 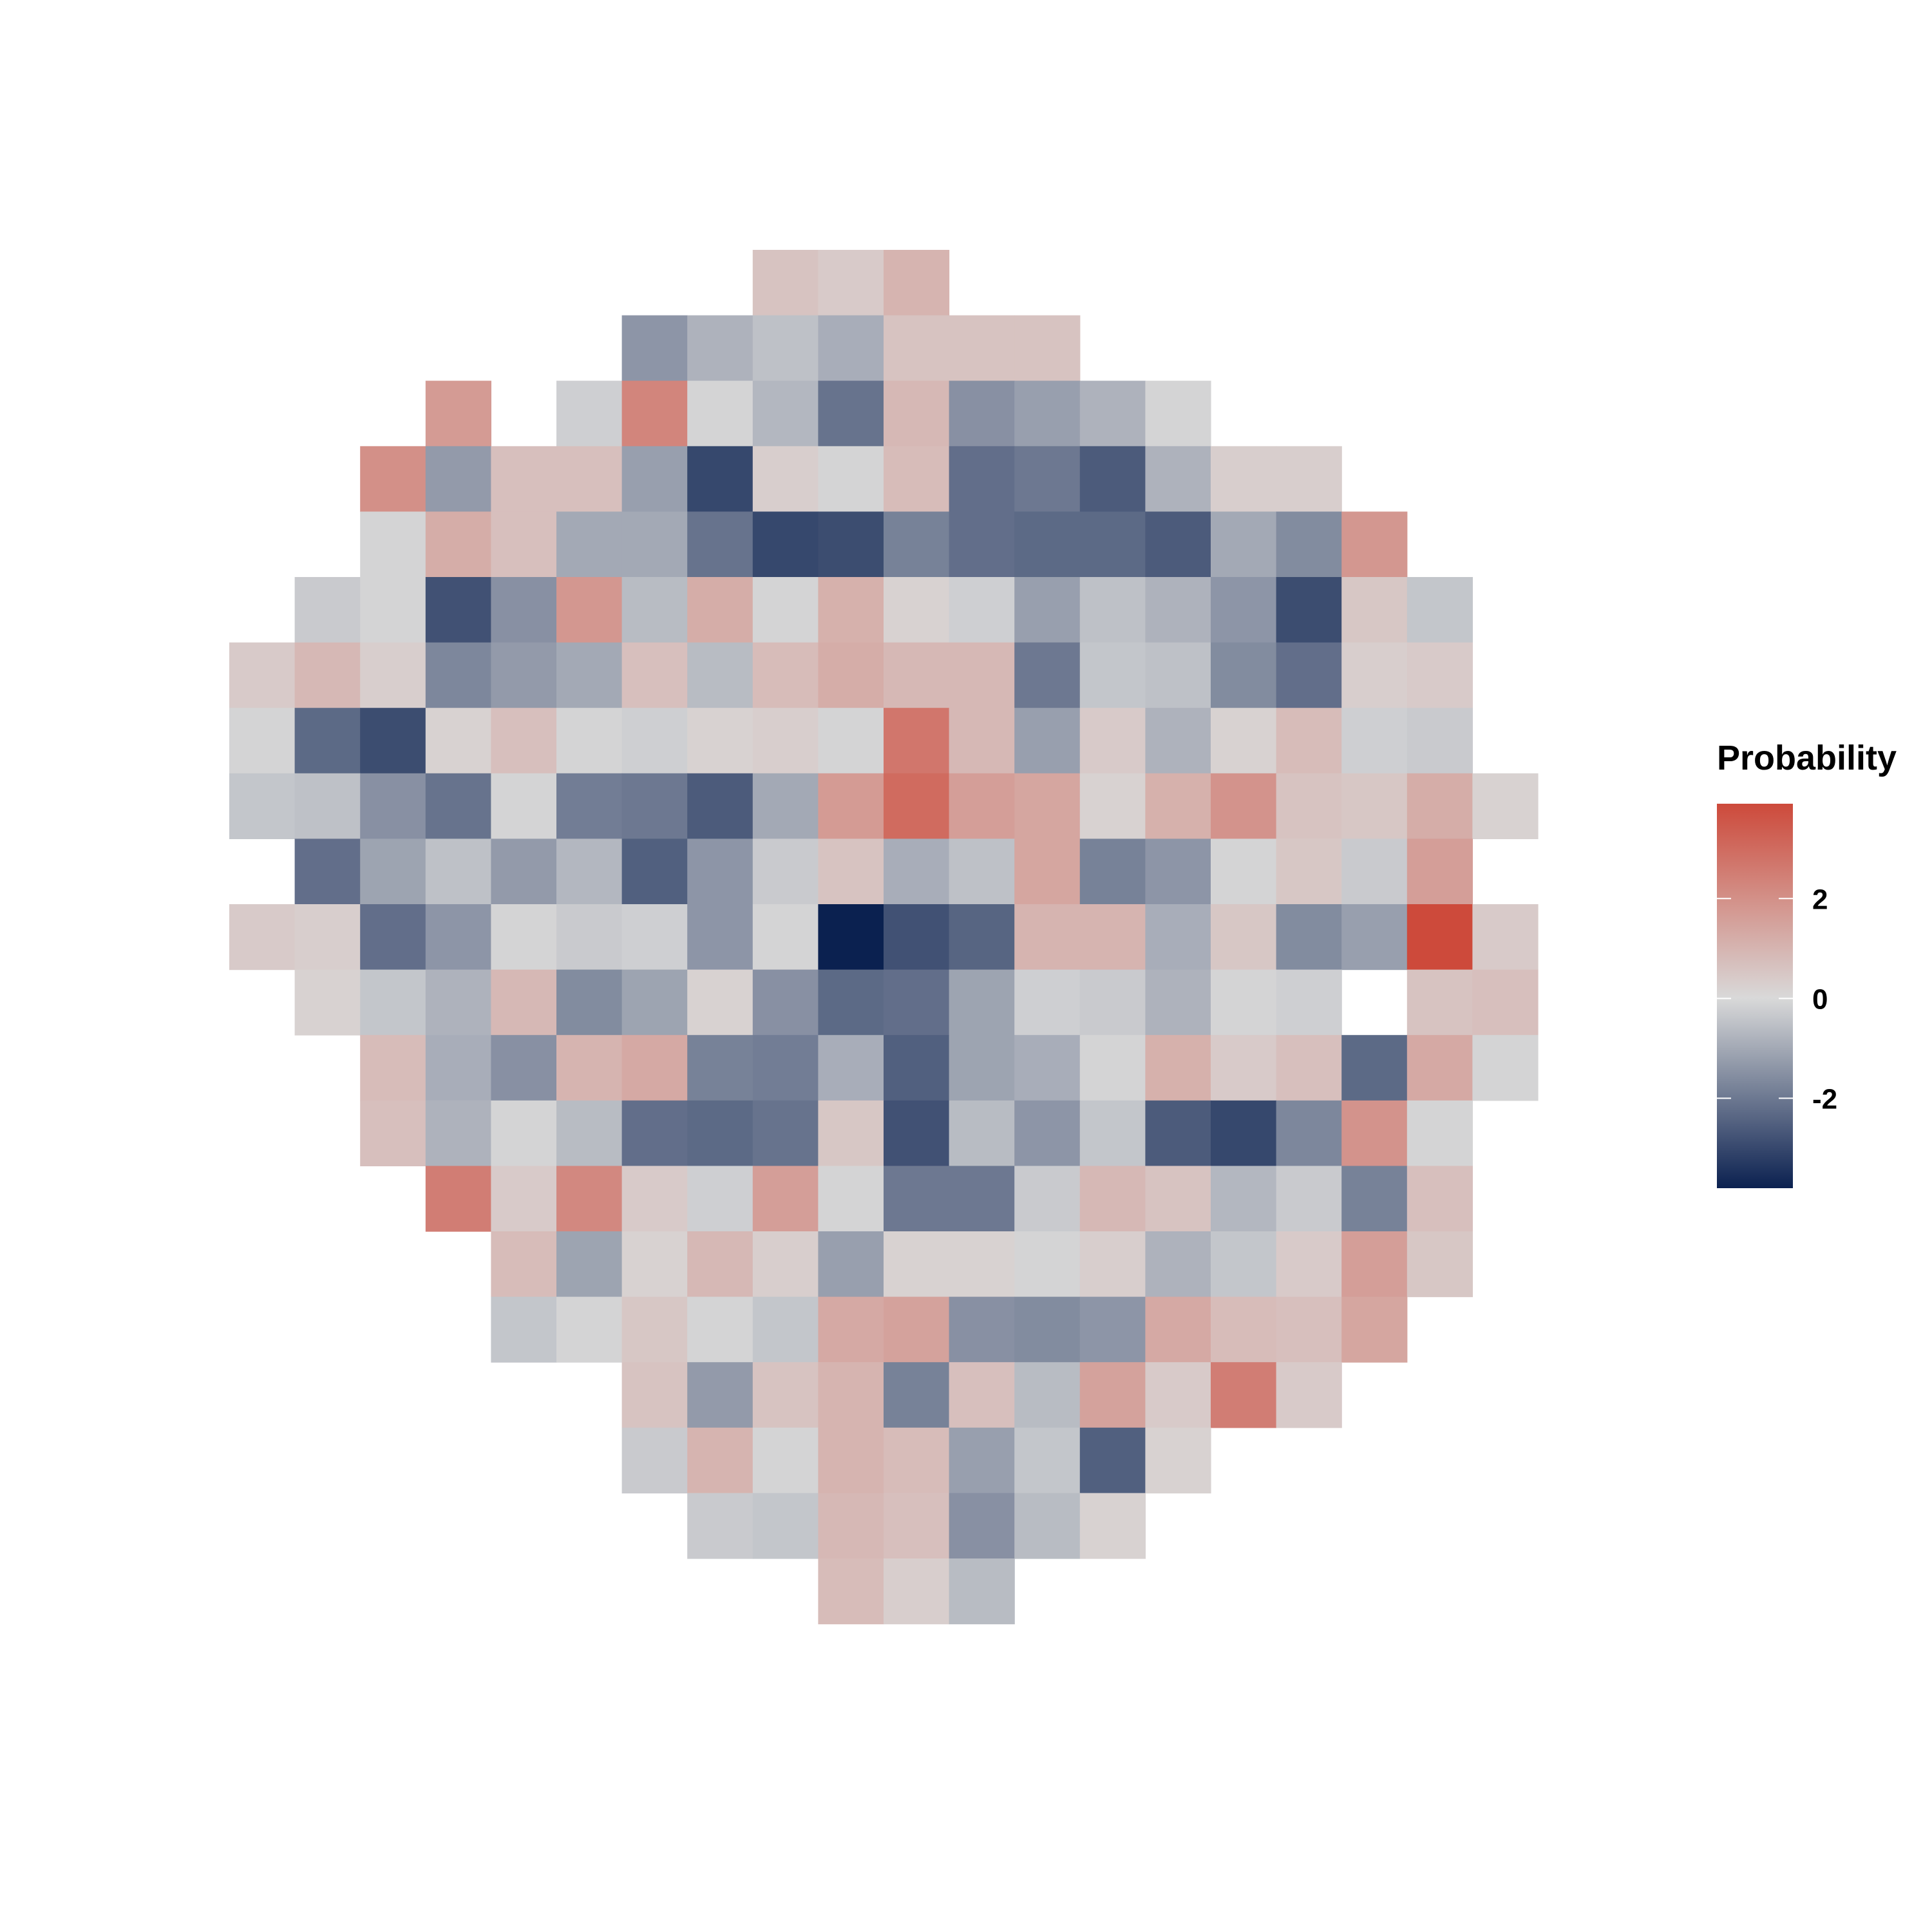 I want to click on legend-color-bar, so click(x=1755, y=996).